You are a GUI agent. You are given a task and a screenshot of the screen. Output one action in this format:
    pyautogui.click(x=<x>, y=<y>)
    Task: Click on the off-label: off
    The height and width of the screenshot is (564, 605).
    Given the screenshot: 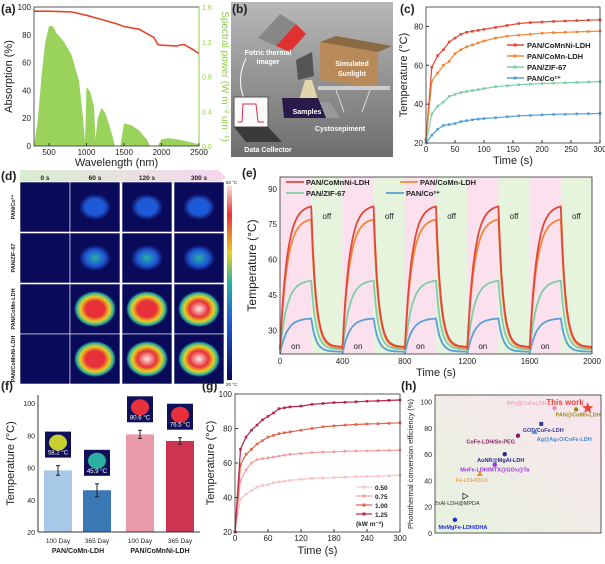 What is the action you would take?
    pyautogui.click(x=390, y=216)
    